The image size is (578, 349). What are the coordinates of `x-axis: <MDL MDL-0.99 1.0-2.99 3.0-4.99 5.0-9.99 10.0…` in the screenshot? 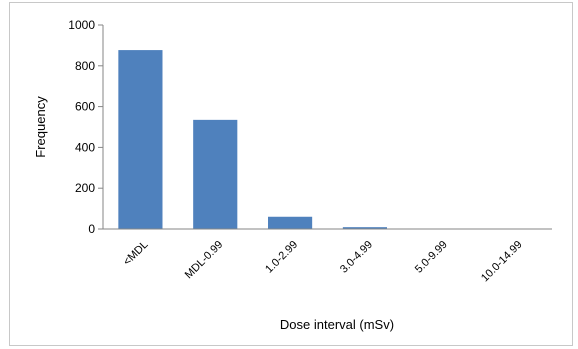 It's located at (327, 256).